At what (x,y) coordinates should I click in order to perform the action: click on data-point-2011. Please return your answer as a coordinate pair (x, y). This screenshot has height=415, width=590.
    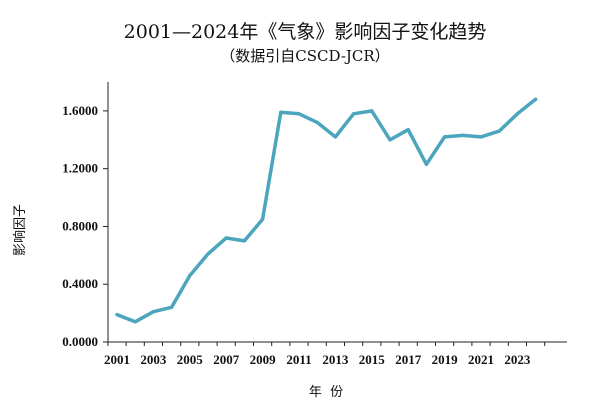
    Looking at the image, I should click on (299, 114).